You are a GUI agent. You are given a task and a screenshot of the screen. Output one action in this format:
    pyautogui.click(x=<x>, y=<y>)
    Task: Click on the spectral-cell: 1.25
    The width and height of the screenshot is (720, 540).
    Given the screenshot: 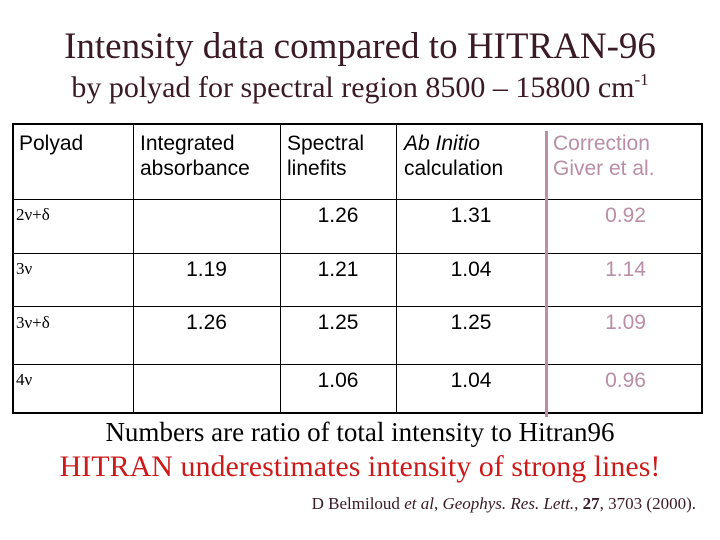 What is the action you would take?
    pyautogui.click(x=338, y=322)
    